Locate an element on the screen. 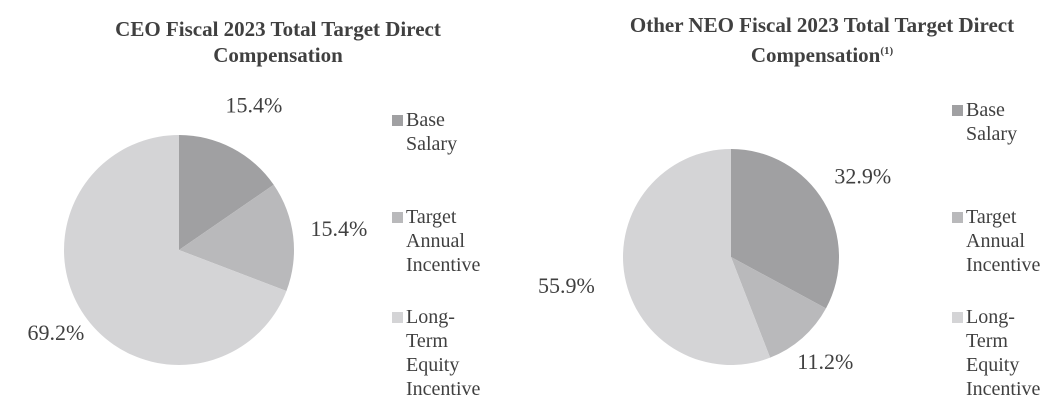 This screenshot has height=406, width=1058. title-note: (1) is located at coordinates (887, 51).